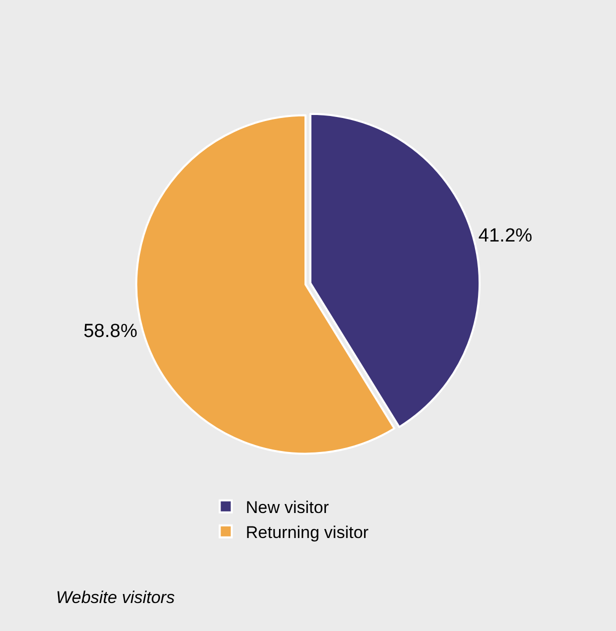 This screenshot has width=616, height=631. What do you see at coordinates (505, 236) in the screenshot?
I see `data-label: 41.2%` at bounding box center [505, 236].